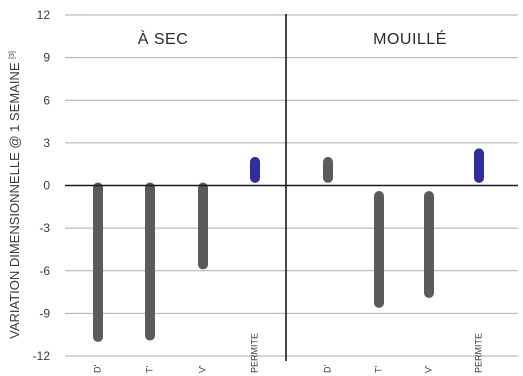  What do you see at coordinates (42, 356) in the screenshot?
I see `y-tick-label: -12` at bounding box center [42, 356].